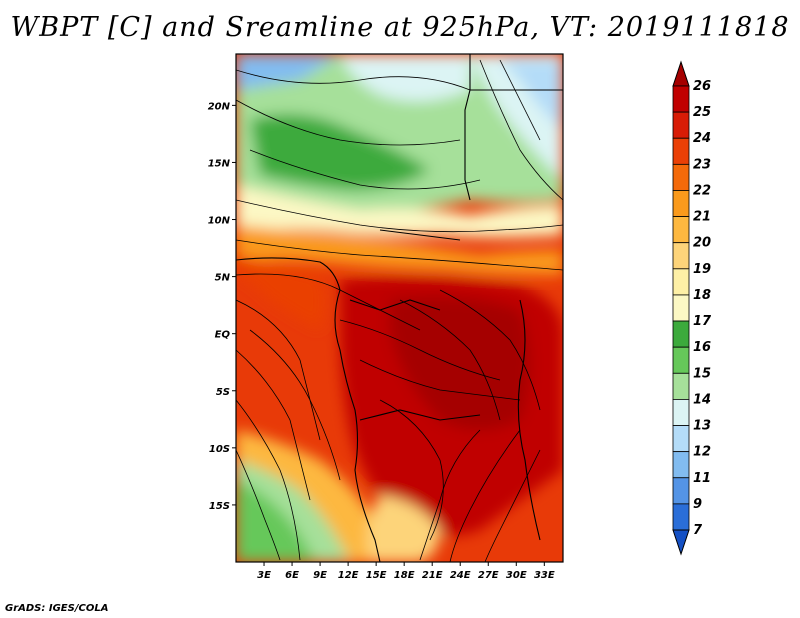 The width and height of the screenshot is (800, 618). I want to click on lon-label: 12E, so click(348, 575).